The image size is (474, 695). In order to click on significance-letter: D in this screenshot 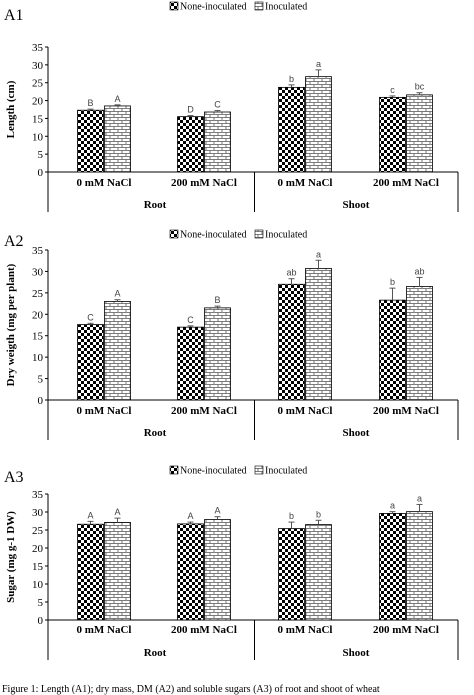, I will do `click(190, 110)`.